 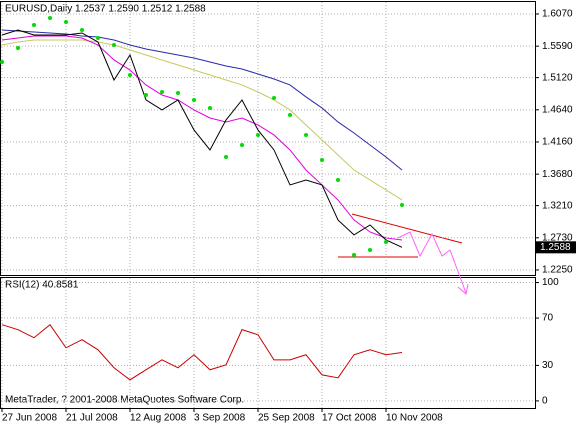 I want to click on rsi-title: RSI(12) 40.8581, so click(x=42, y=285).